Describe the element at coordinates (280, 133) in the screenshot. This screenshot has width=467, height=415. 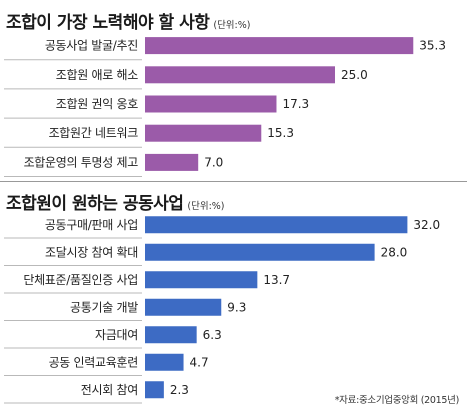
I see `value-label: 15.3` at that location.